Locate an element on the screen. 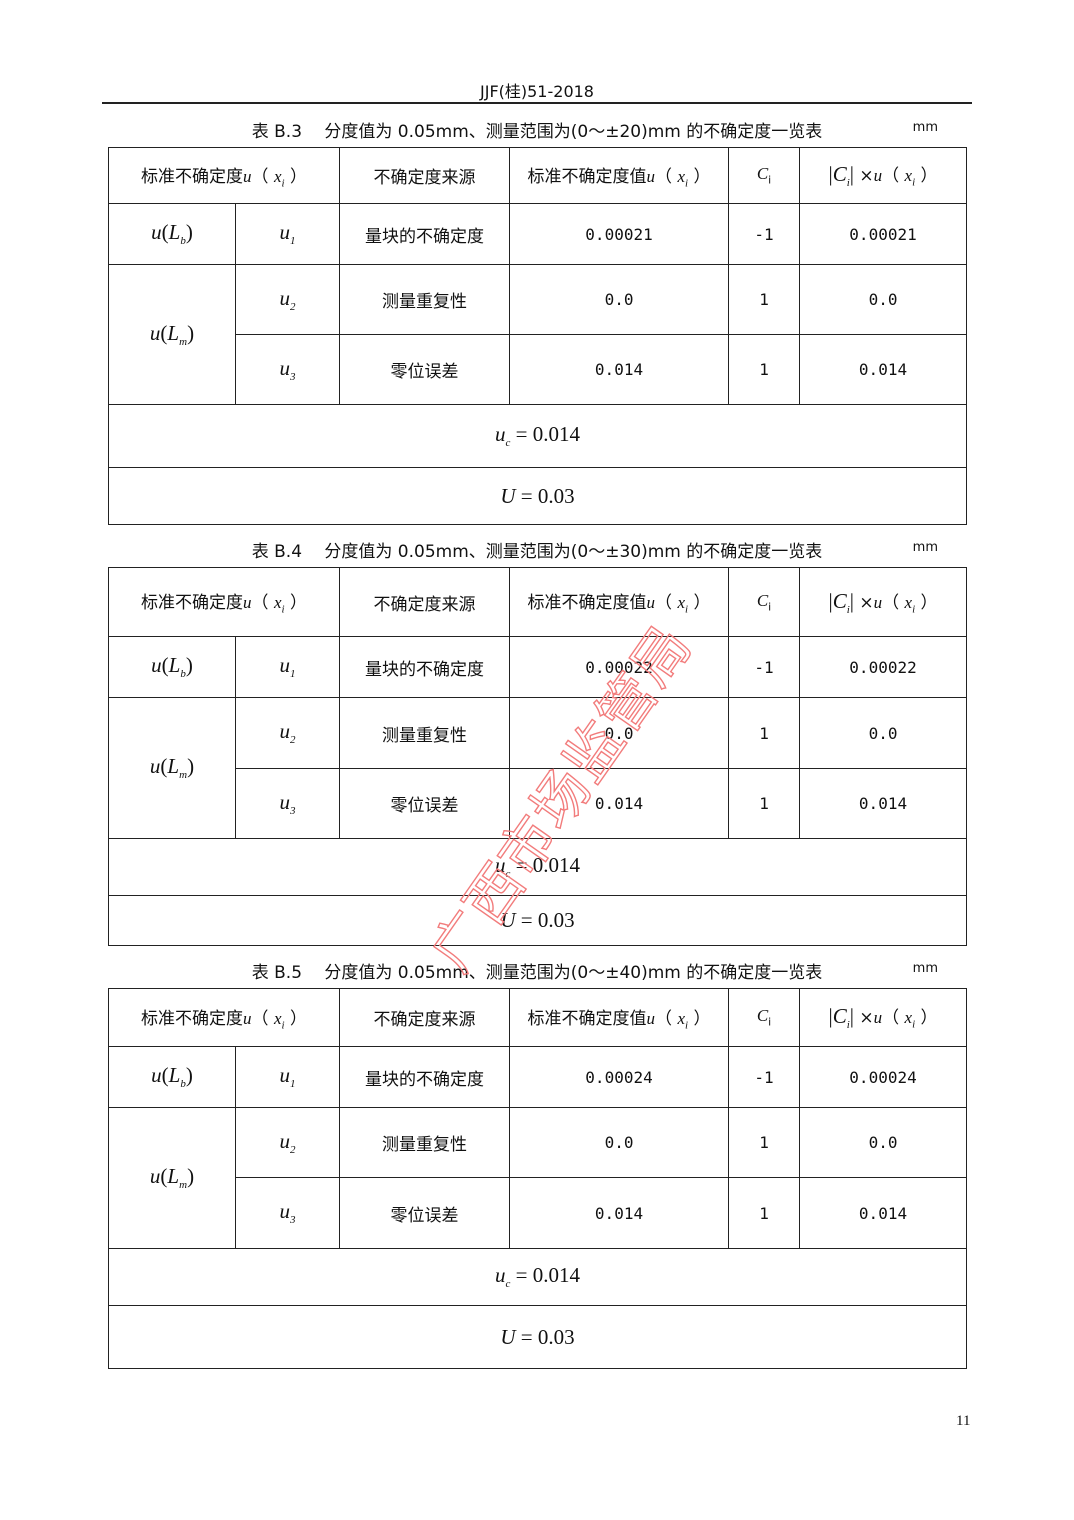  value-cell: 0.00024 is located at coordinates (619, 1077).